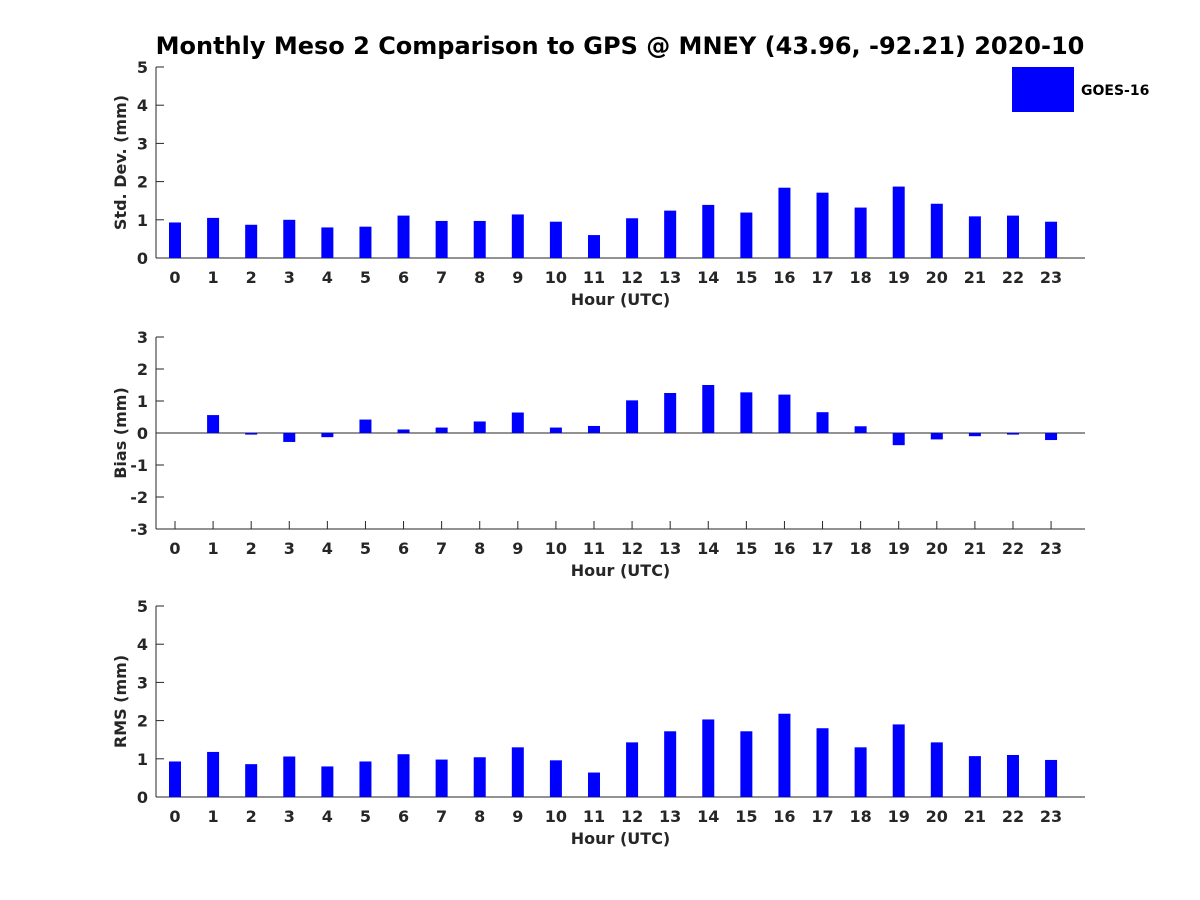  What do you see at coordinates (139, 465) in the screenshot?
I see `bias-y-tick-label: -1` at bounding box center [139, 465].